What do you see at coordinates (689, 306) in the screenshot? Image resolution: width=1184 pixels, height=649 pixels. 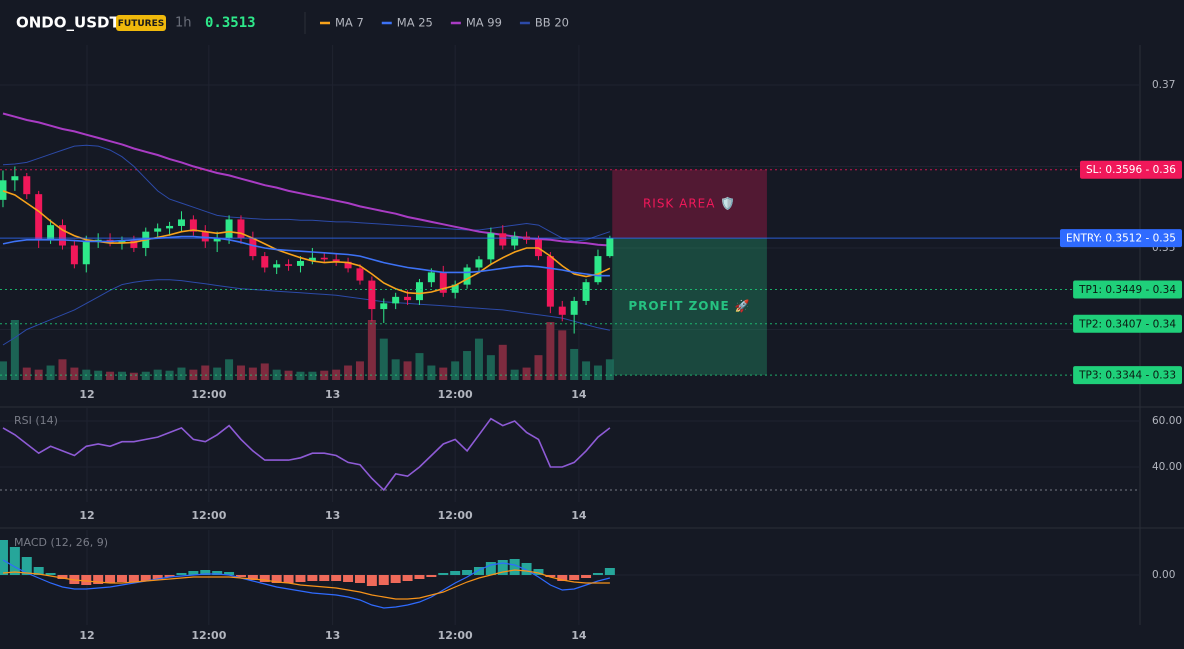 I see `zone-label: PROFIT ZONE 🚀` at bounding box center [689, 306].